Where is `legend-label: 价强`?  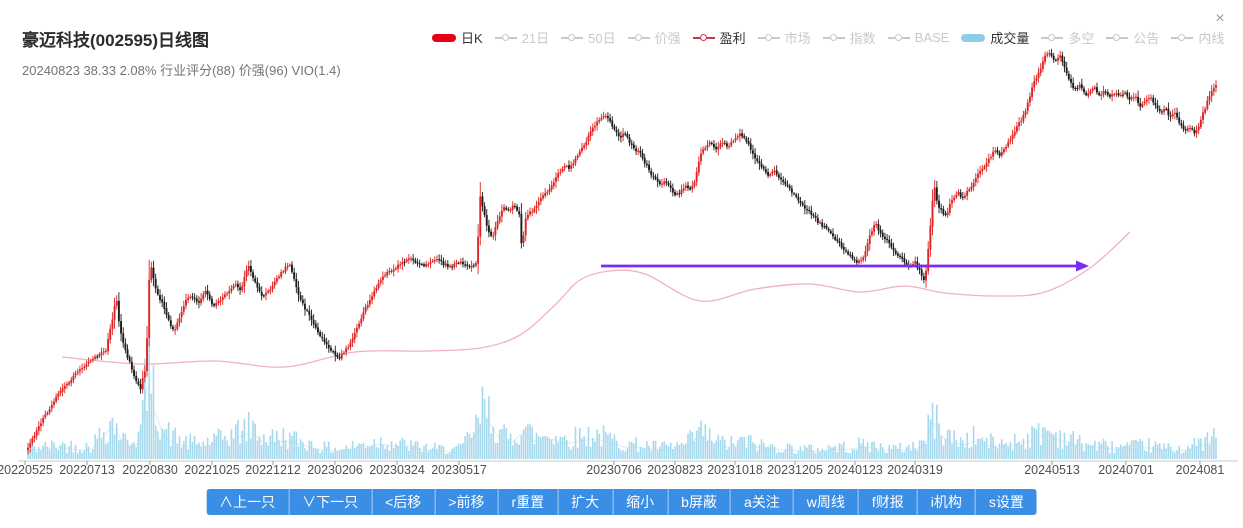
legend-label: 价强 is located at coordinates (667, 38).